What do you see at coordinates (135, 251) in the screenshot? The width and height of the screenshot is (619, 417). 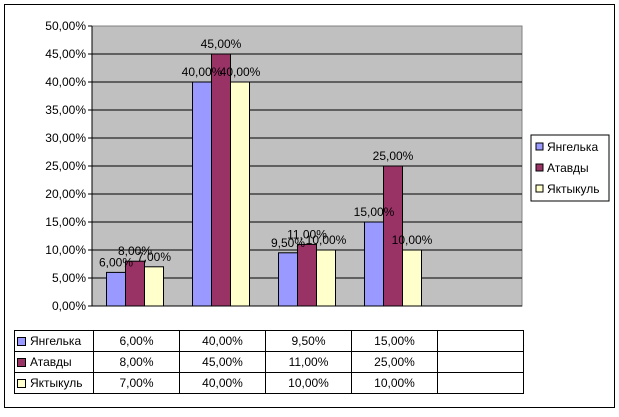 I see `data-label: 8,00%` at bounding box center [135, 251].